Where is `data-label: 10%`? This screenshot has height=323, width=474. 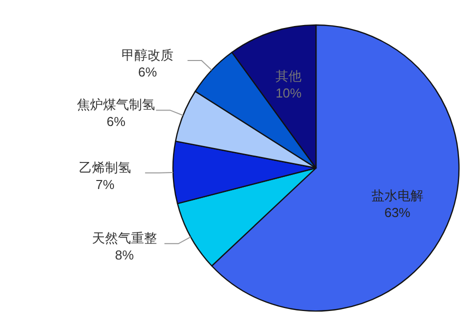
data-label: 10% is located at coordinates (289, 93).